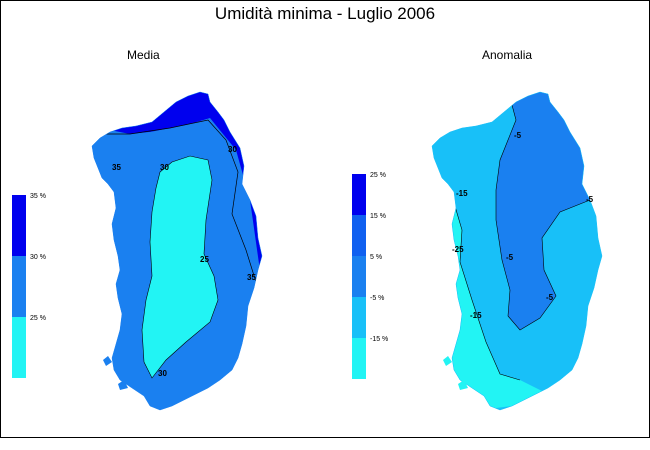 This screenshot has width=650, height=450. I want to click on media-legend-tick: 25 %, so click(38, 318).